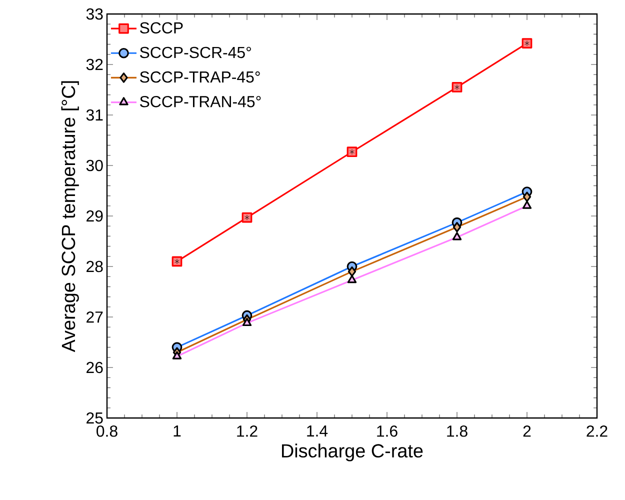 The height and width of the screenshot is (500, 625). What do you see at coordinates (161, 28) in the screenshot?
I see `legend-label: SCCP` at bounding box center [161, 28].